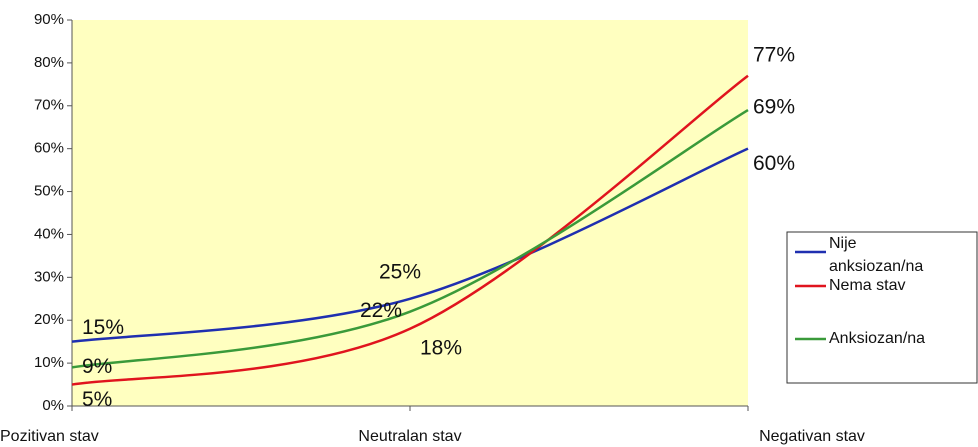 Image resolution: width=978 pixels, height=447 pixels. Describe the element at coordinates (49, 362) in the screenshot. I see `y-tick-label: 10%` at that location.